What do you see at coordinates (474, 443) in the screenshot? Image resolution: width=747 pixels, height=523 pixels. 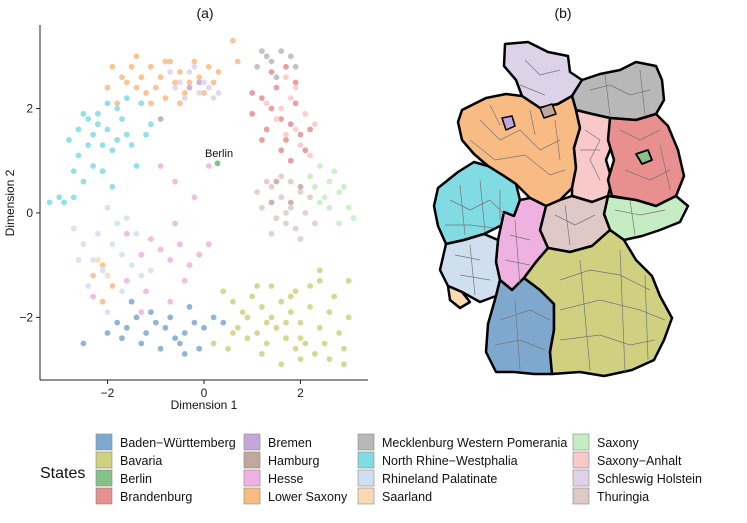 I see `legend-label: Mecklenburg Western Pomerania` at bounding box center [474, 443].